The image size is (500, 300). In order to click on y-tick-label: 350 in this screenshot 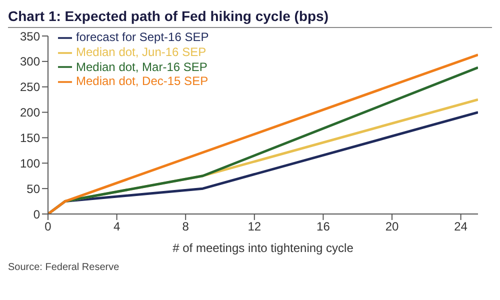, I will do `click(30, 36)`.